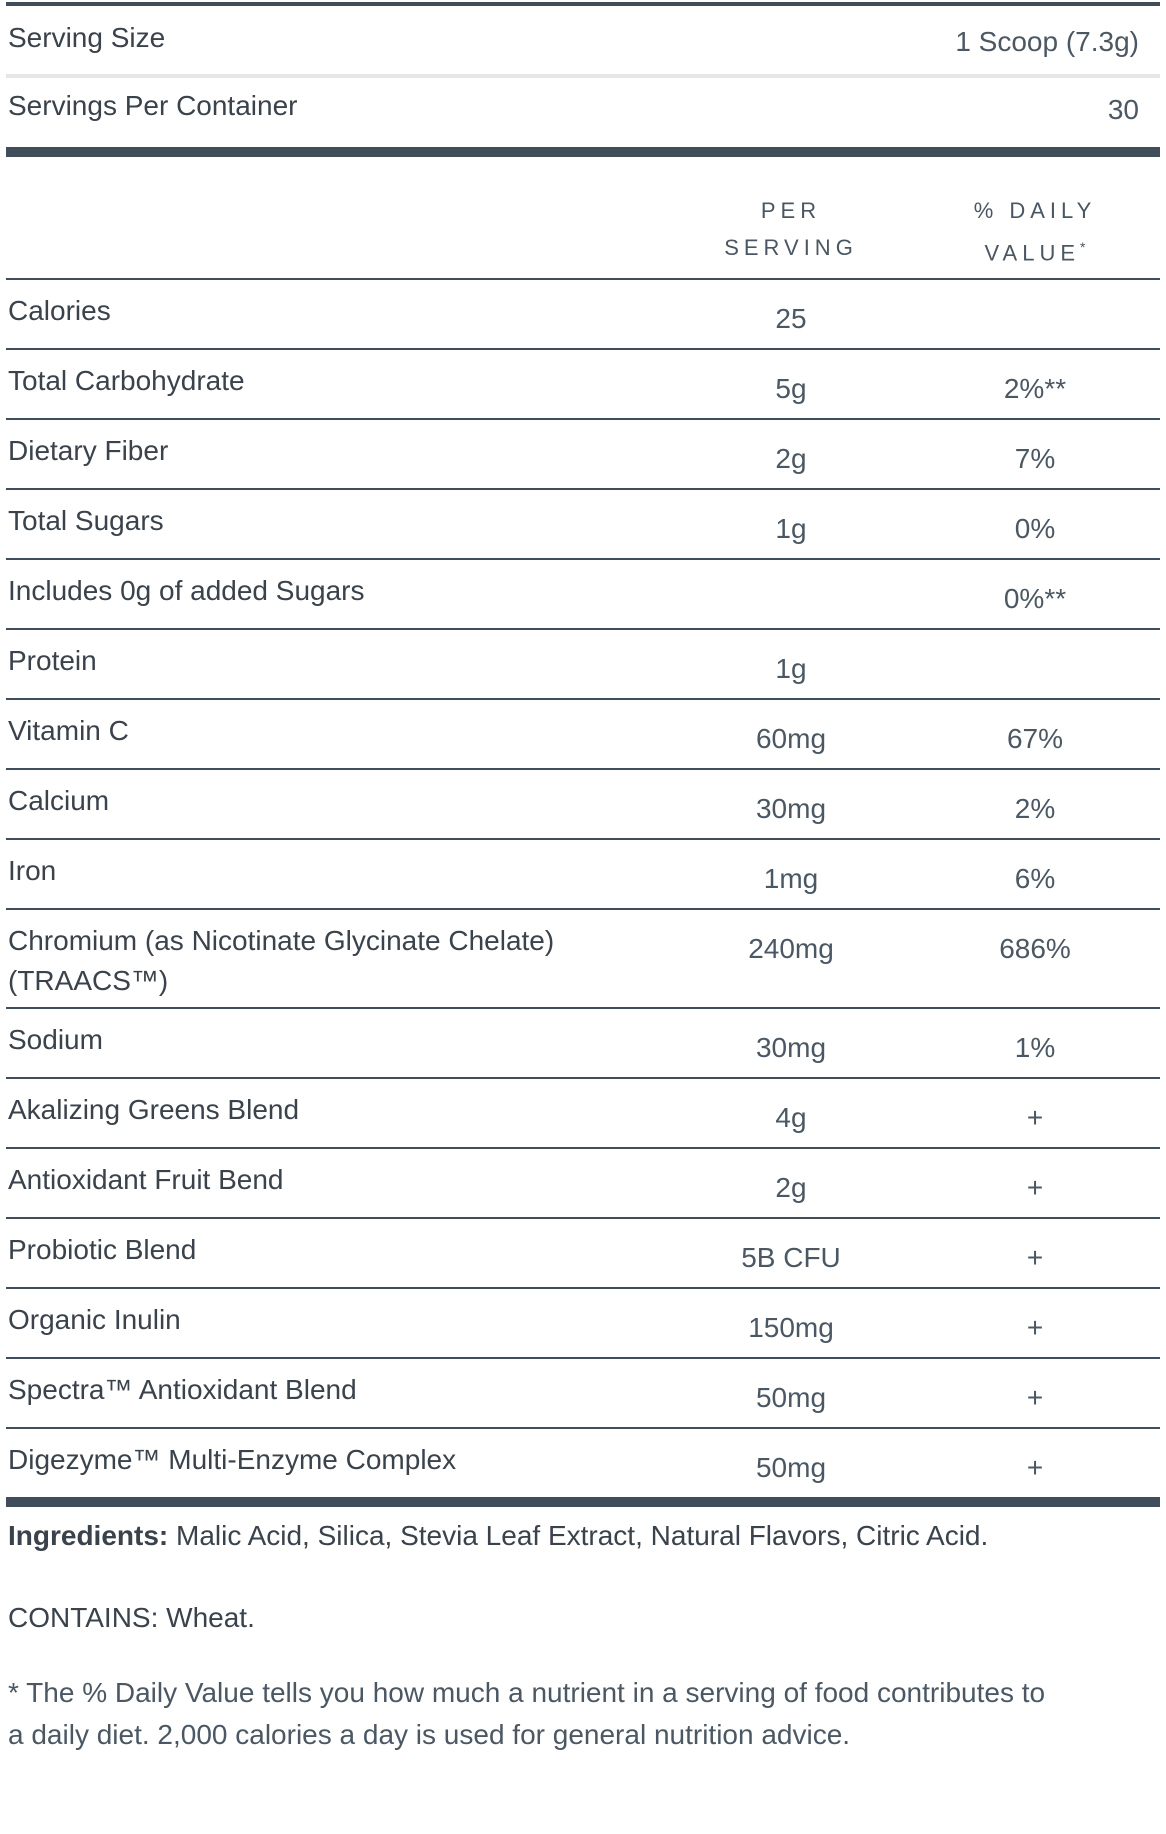 Image resolution: width=1166 pixels, height=1834 pixels. I want to click on table-row: Spectra™ Antioxidant Blend 50mg +, so click(583, 1392).